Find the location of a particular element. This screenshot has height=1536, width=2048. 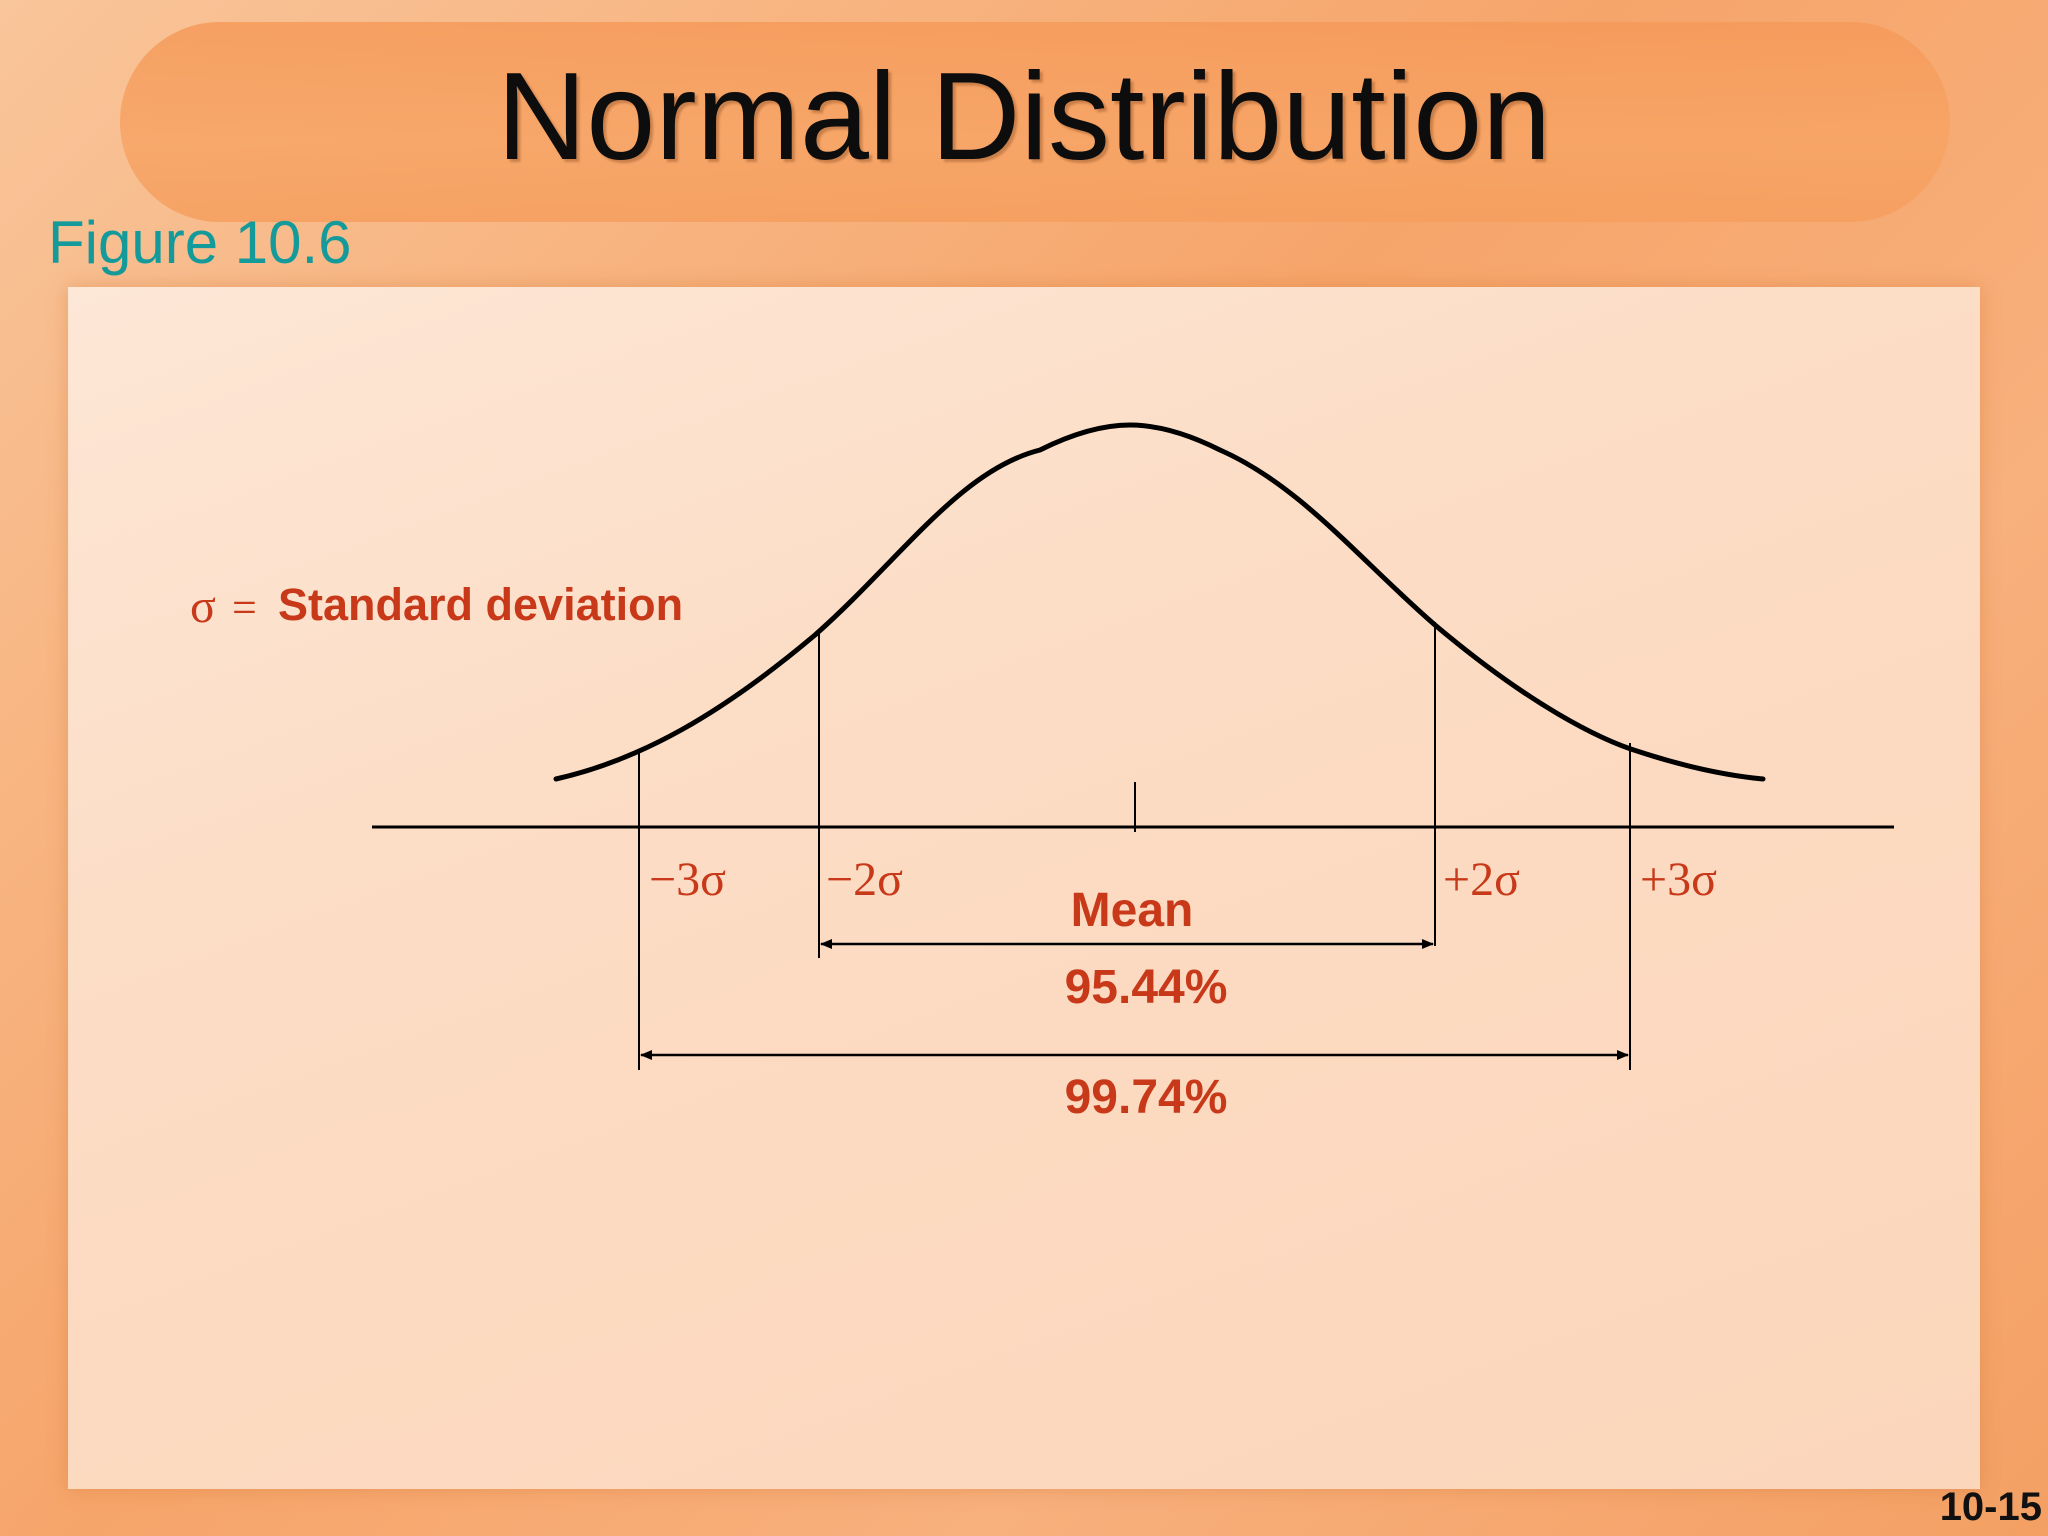

mean-label: Mean is located at coordinates (1132, 910).